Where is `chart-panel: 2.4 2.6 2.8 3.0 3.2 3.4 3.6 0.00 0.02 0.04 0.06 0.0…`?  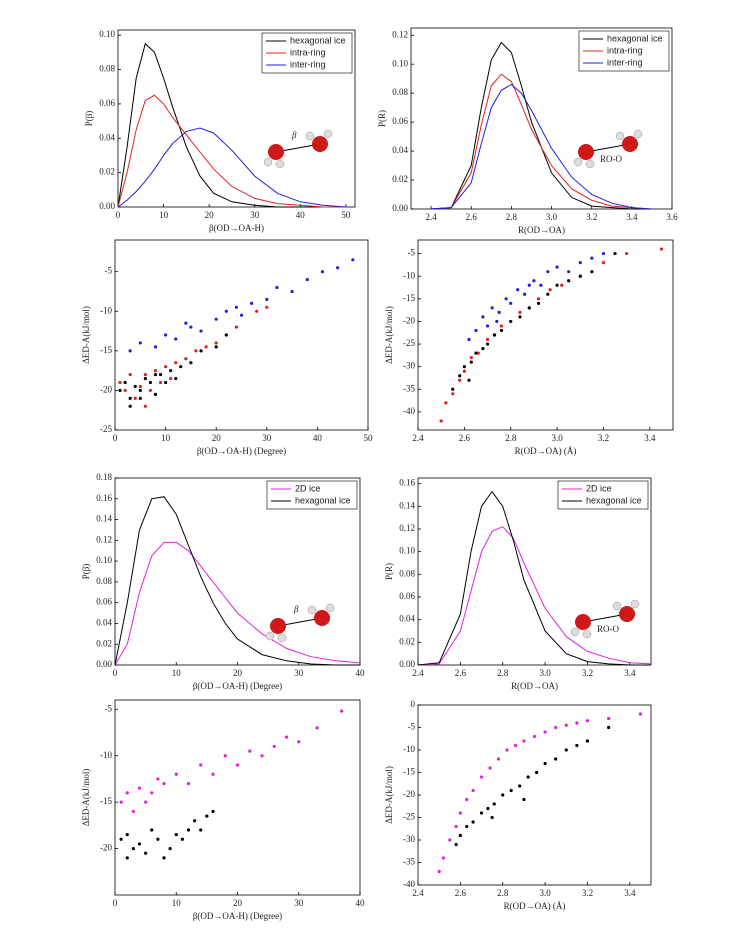 chart-panel: 2.4 2.6 2.8 3.0 3.2 3.4 3.6 0.00 0.02 0.04 0.06 0.0… is located at coordinates (527, 131).